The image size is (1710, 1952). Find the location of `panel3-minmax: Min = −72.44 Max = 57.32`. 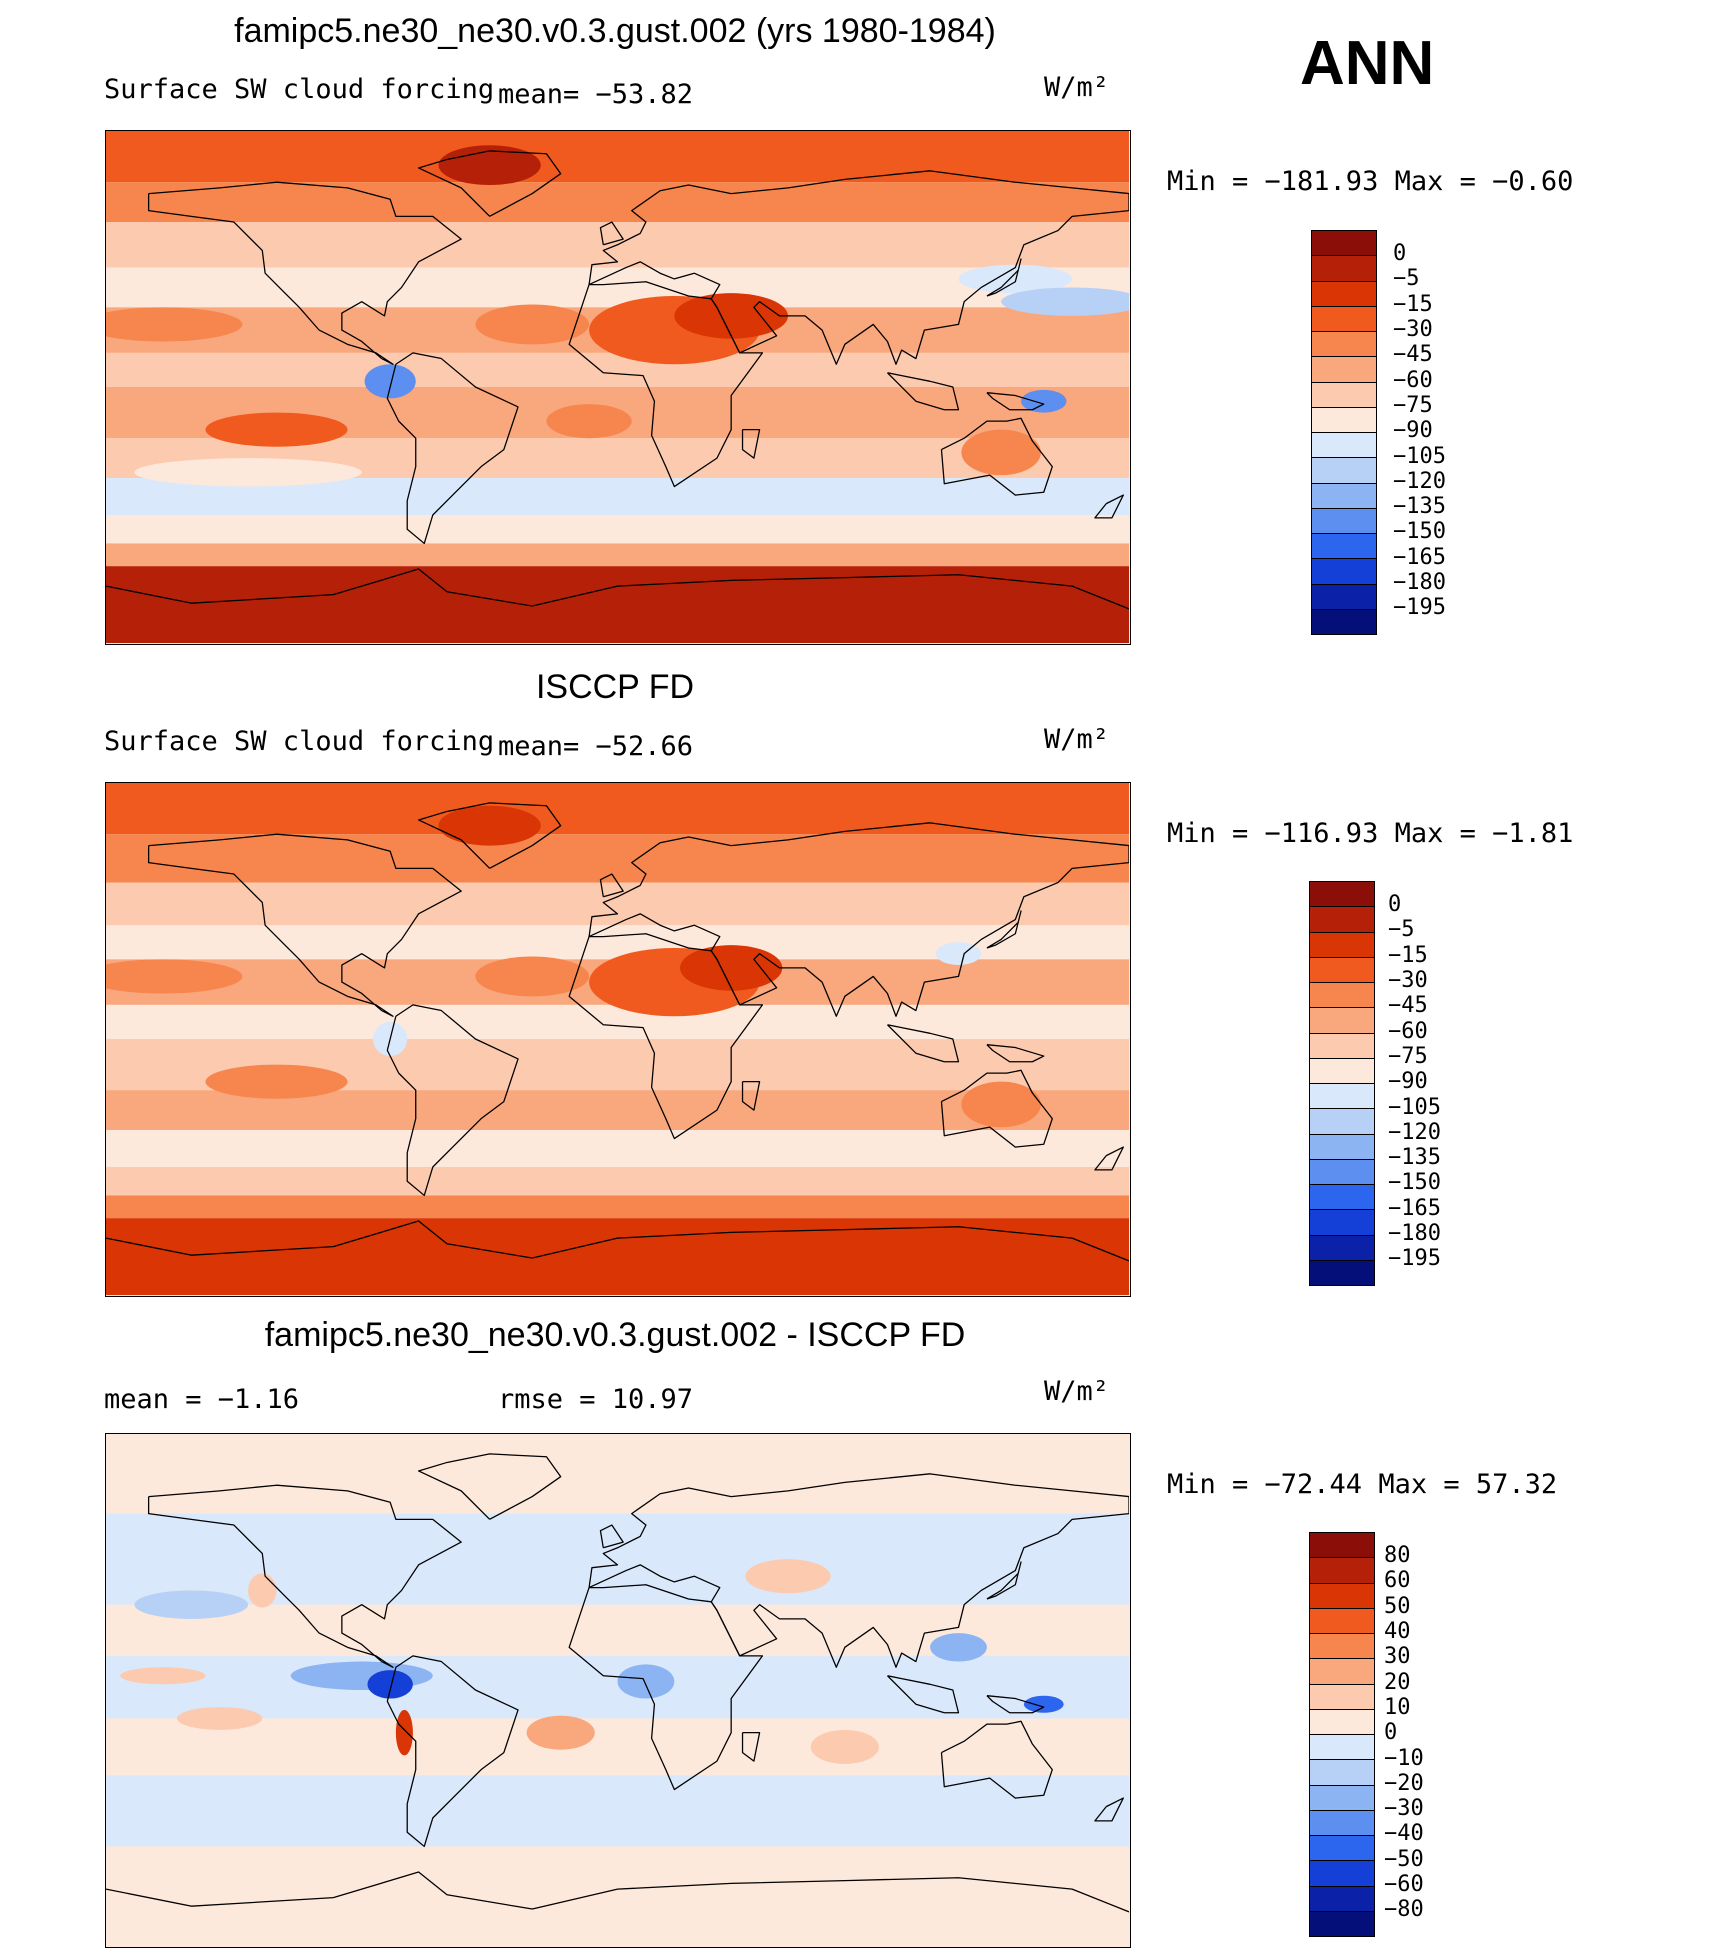

panel3-minmax: Min = −72.44 Max = 57.32 is located at coordinates (1362, 1484).